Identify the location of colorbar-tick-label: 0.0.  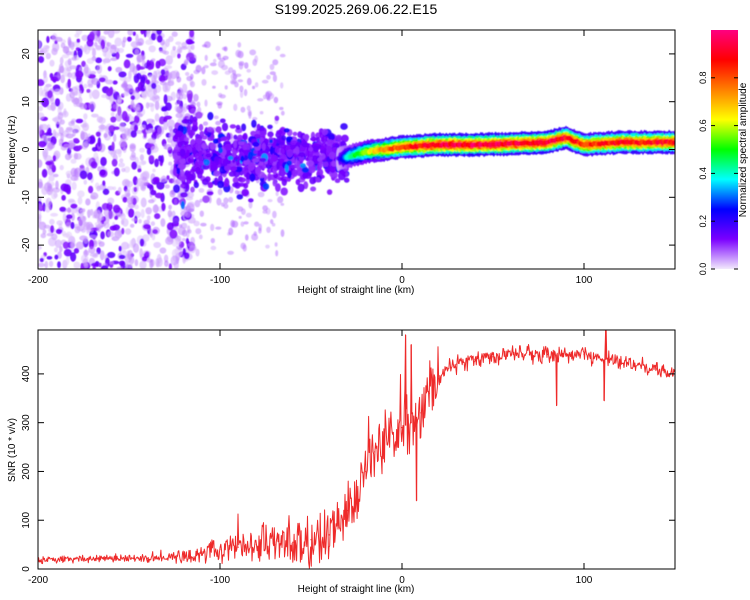
(703, 269).